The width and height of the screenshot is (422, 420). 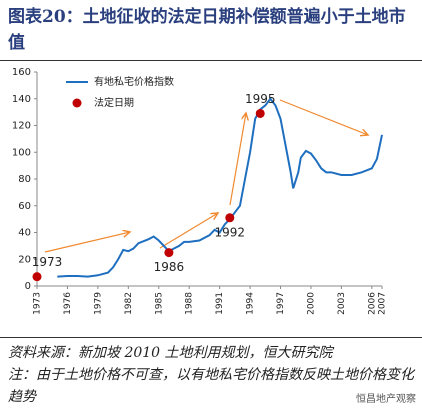 What do you see at coordinates (170, 353) in the screenshot?
I see `source: 资料来源：新加坡 2010 土地利用规划，恒大研究院` at bounding box center [170, 353].